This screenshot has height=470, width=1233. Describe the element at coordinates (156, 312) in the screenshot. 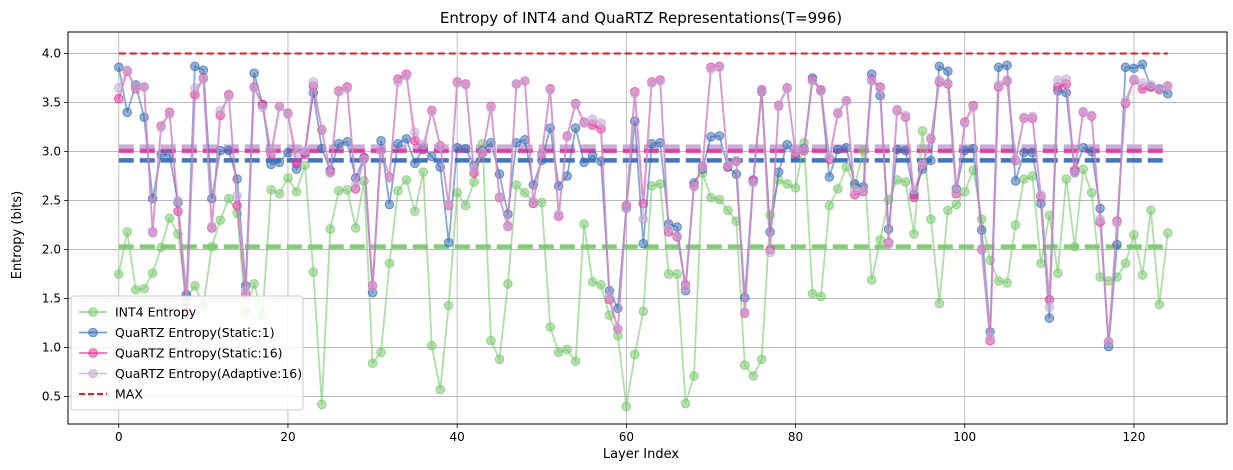

I see `legend-label: INT4 Entropy` at that location.